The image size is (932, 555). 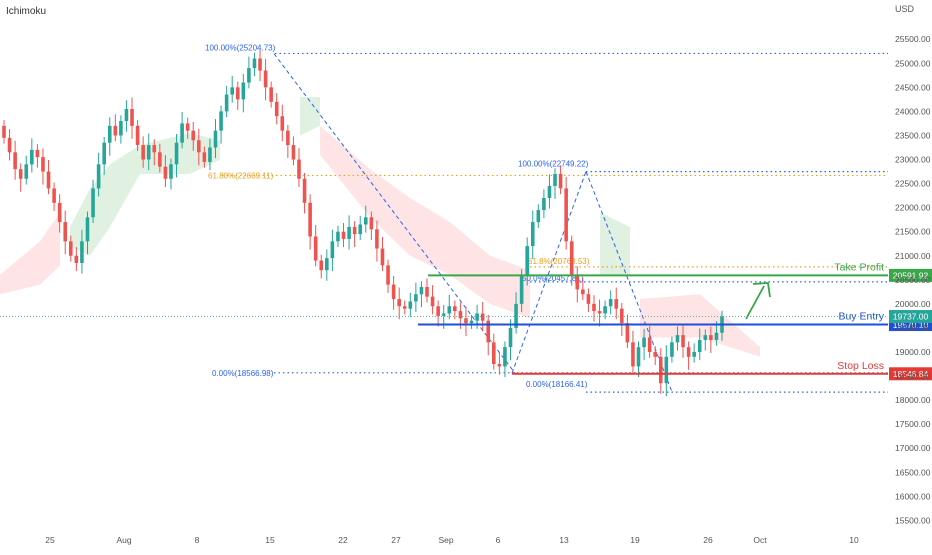 I want to click on price-axis-tick: 23000.00, so click(x=913, y=160).